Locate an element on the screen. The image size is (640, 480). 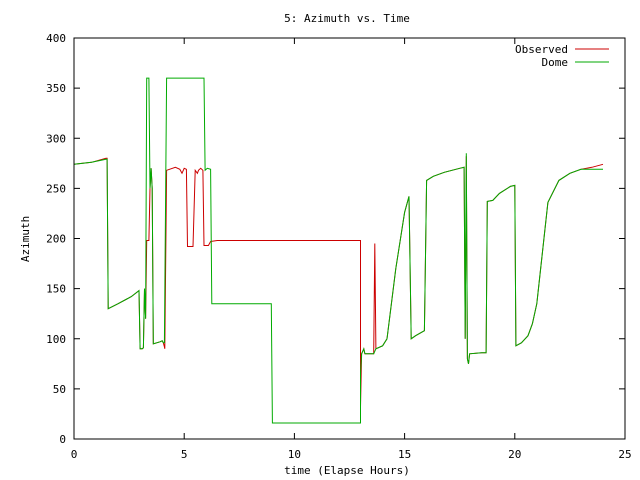
x-axis-label: time (Elapse Hours) is located at coordinates (347, 470).